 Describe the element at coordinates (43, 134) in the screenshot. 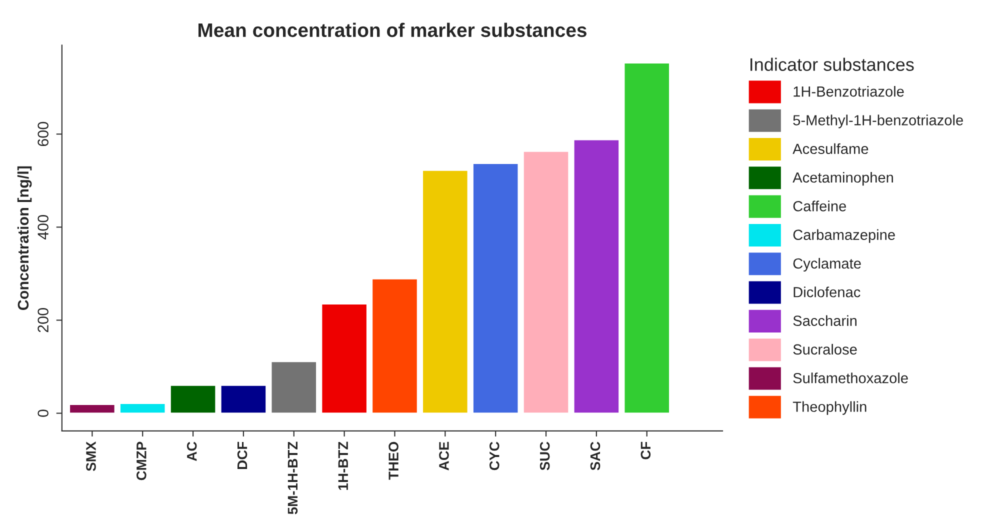

I see `y-tick-label: 600` at that location.